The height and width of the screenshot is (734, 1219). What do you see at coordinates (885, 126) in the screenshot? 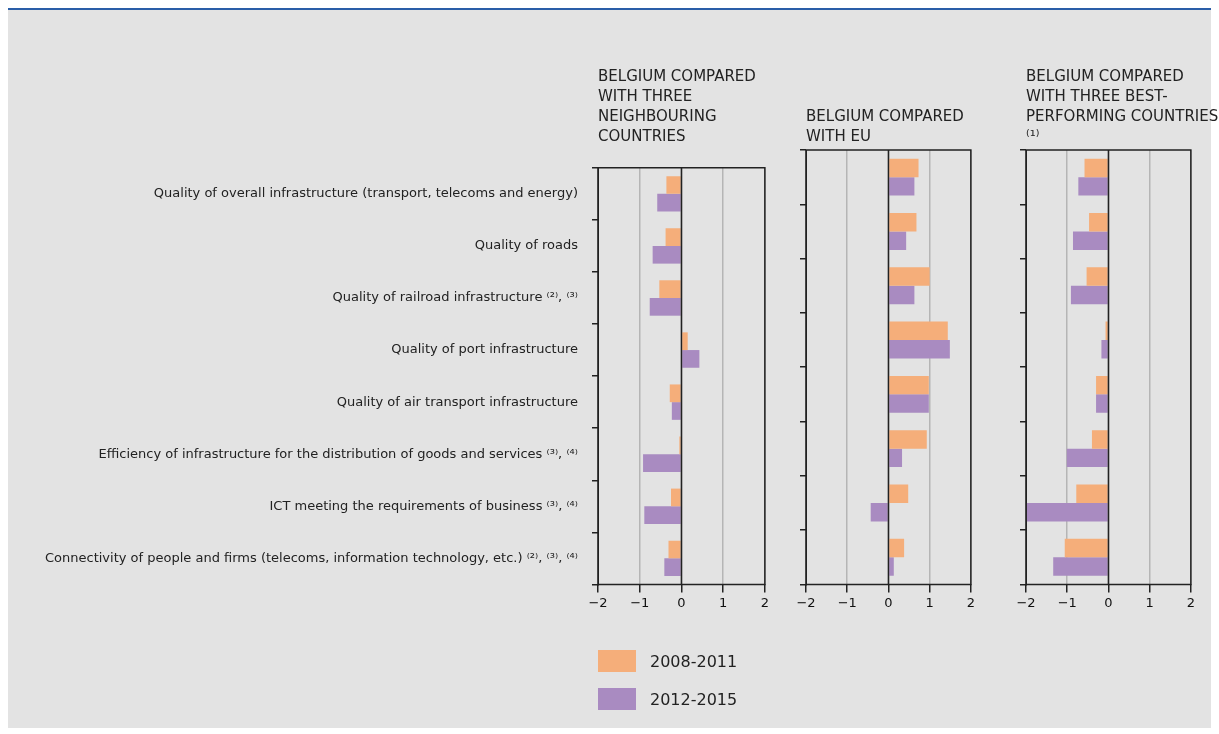
I see `chart-title: BELGIUM COMPARED WITH EU` at bounding box center [885, 126].